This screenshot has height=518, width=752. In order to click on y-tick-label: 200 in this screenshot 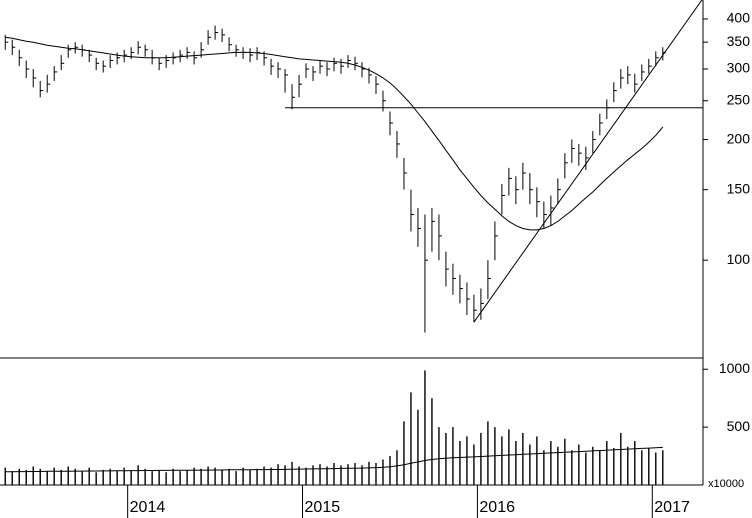, I will do `click(739, 138)`.